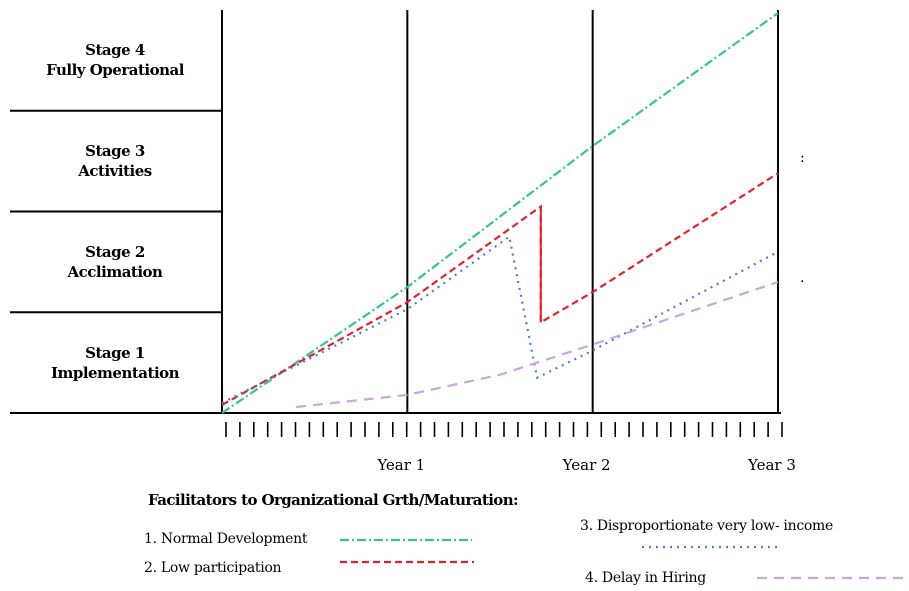 This screenshot has width=909, height=591. I want to click on stage-label-line2: Activities, so click(115, 171).